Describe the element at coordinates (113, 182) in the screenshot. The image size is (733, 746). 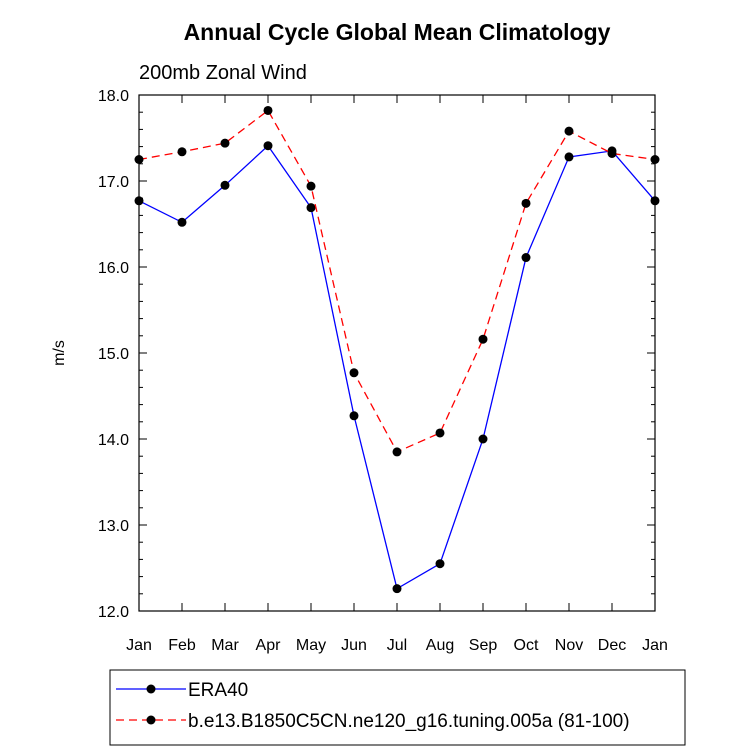
I see `y-tick-label: 17.0` at that location.